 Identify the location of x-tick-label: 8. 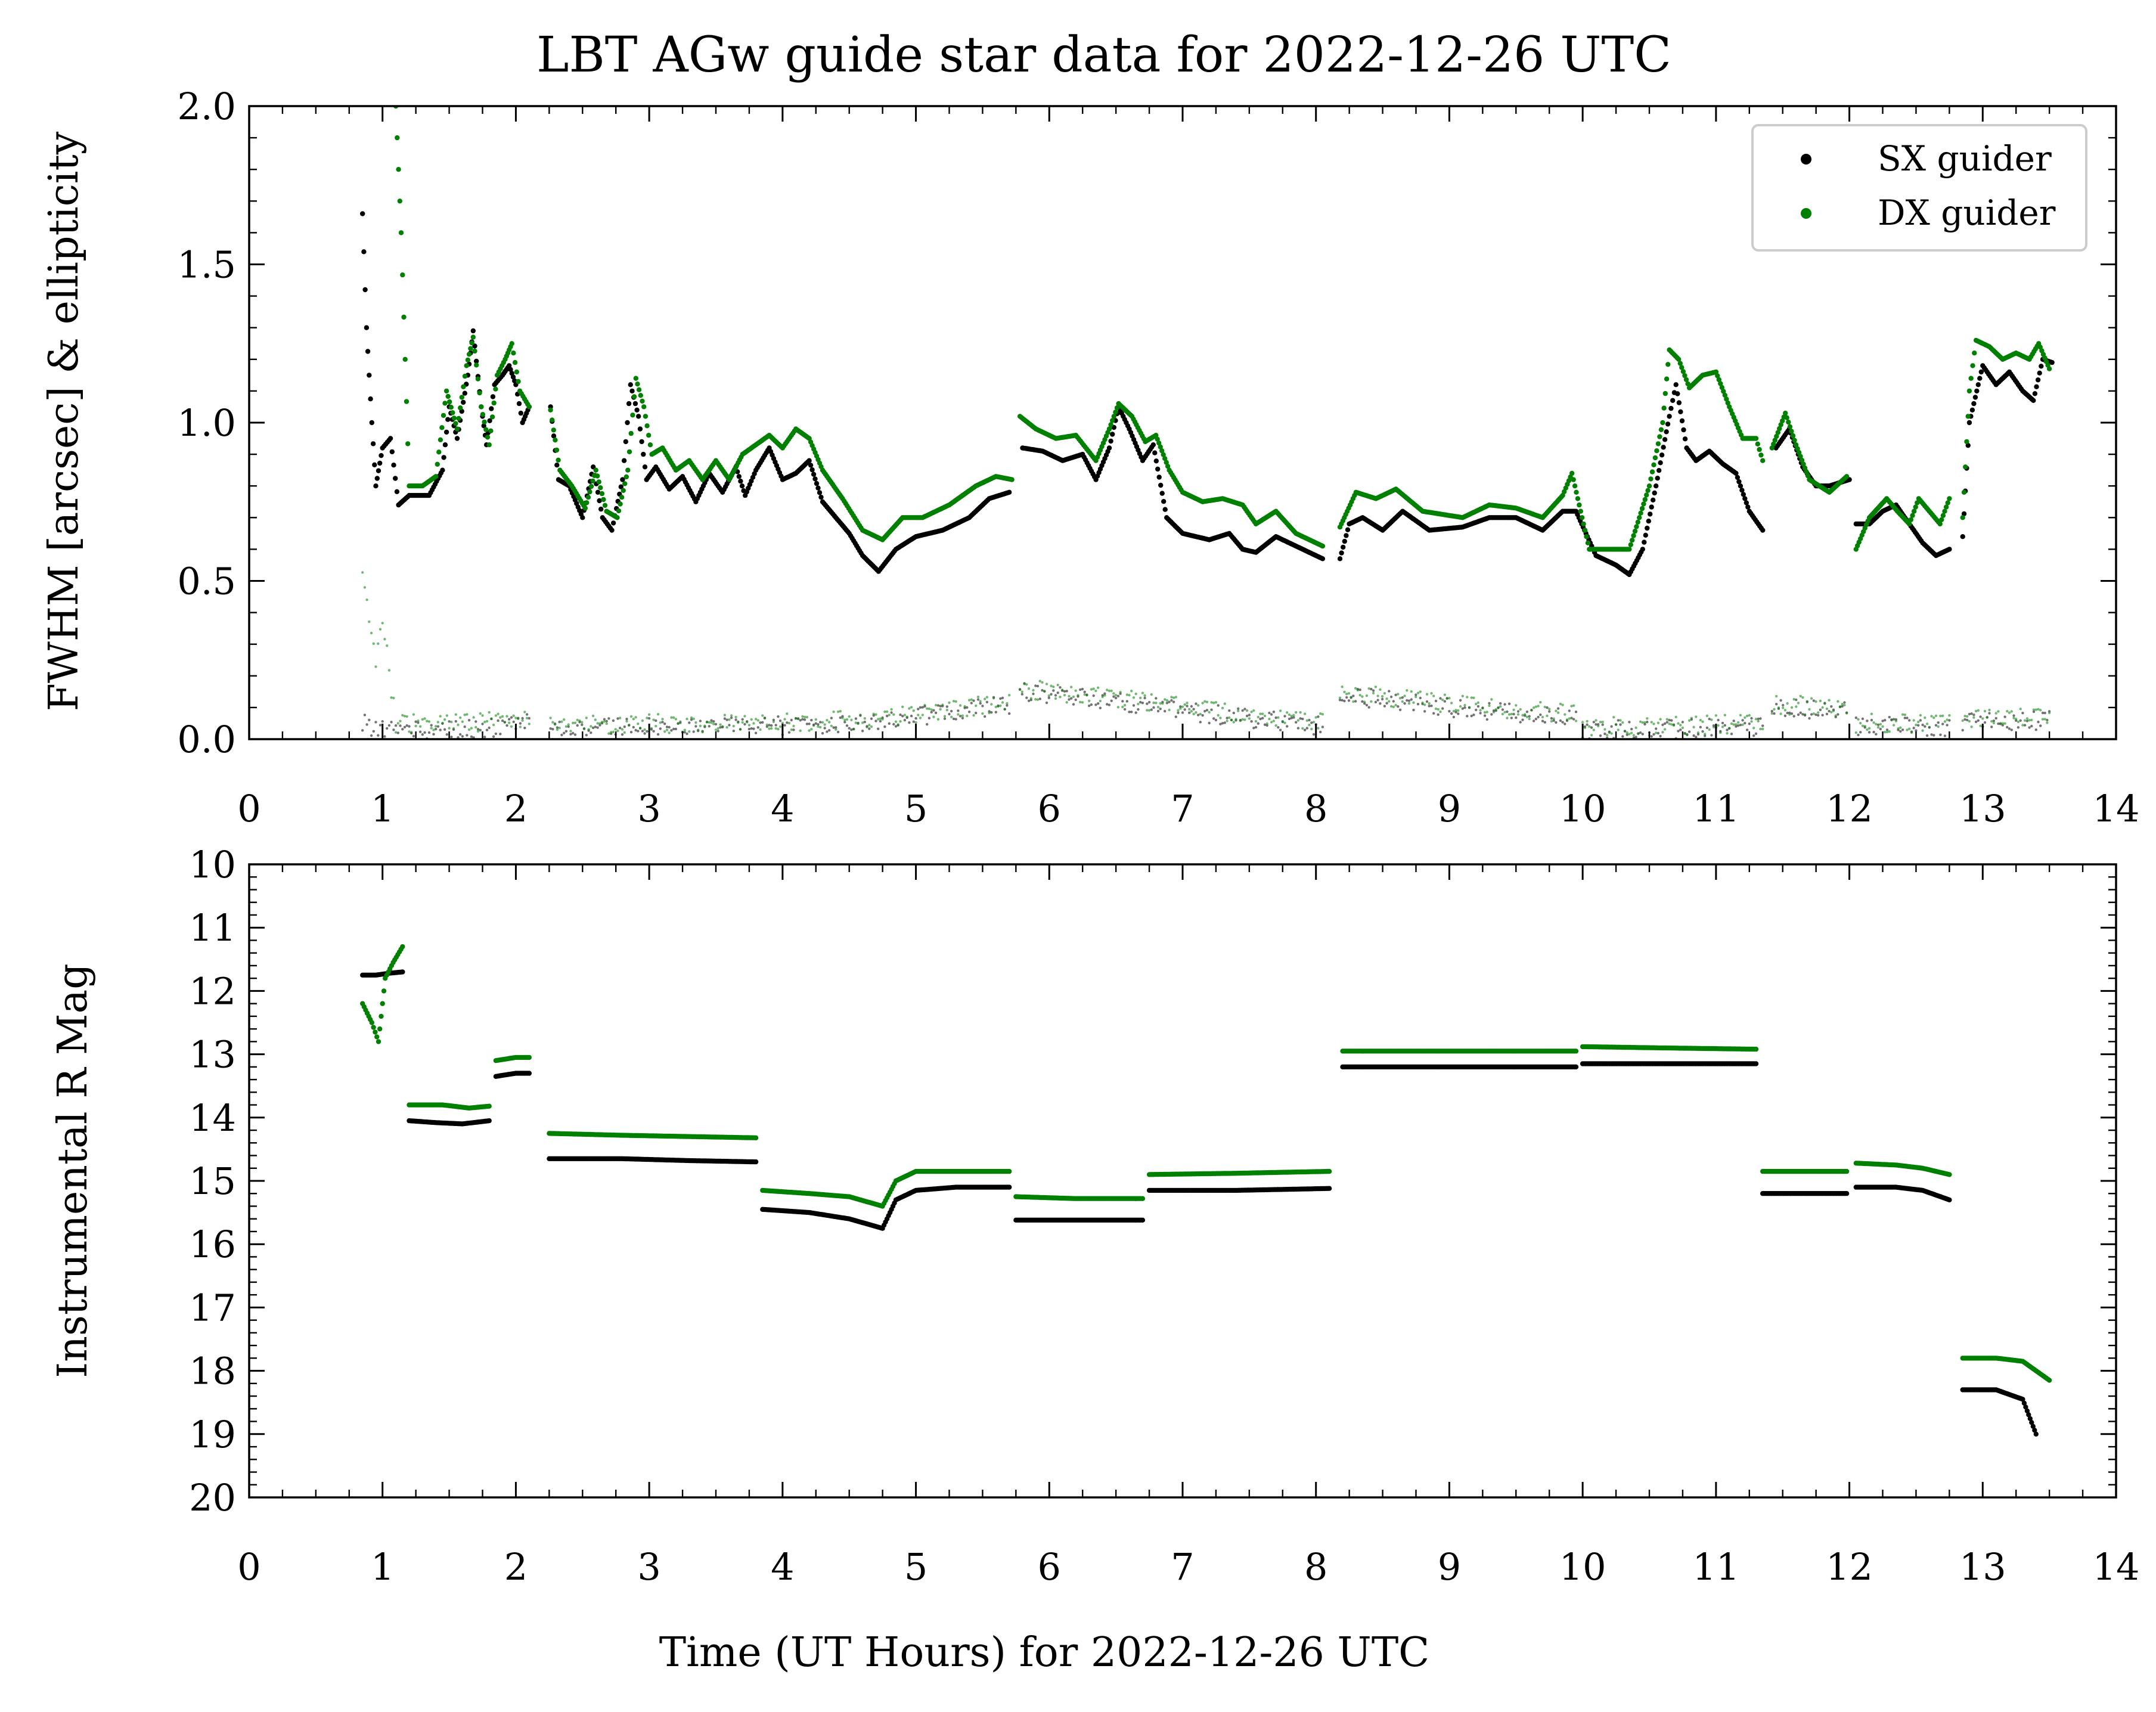
(1315, 808).